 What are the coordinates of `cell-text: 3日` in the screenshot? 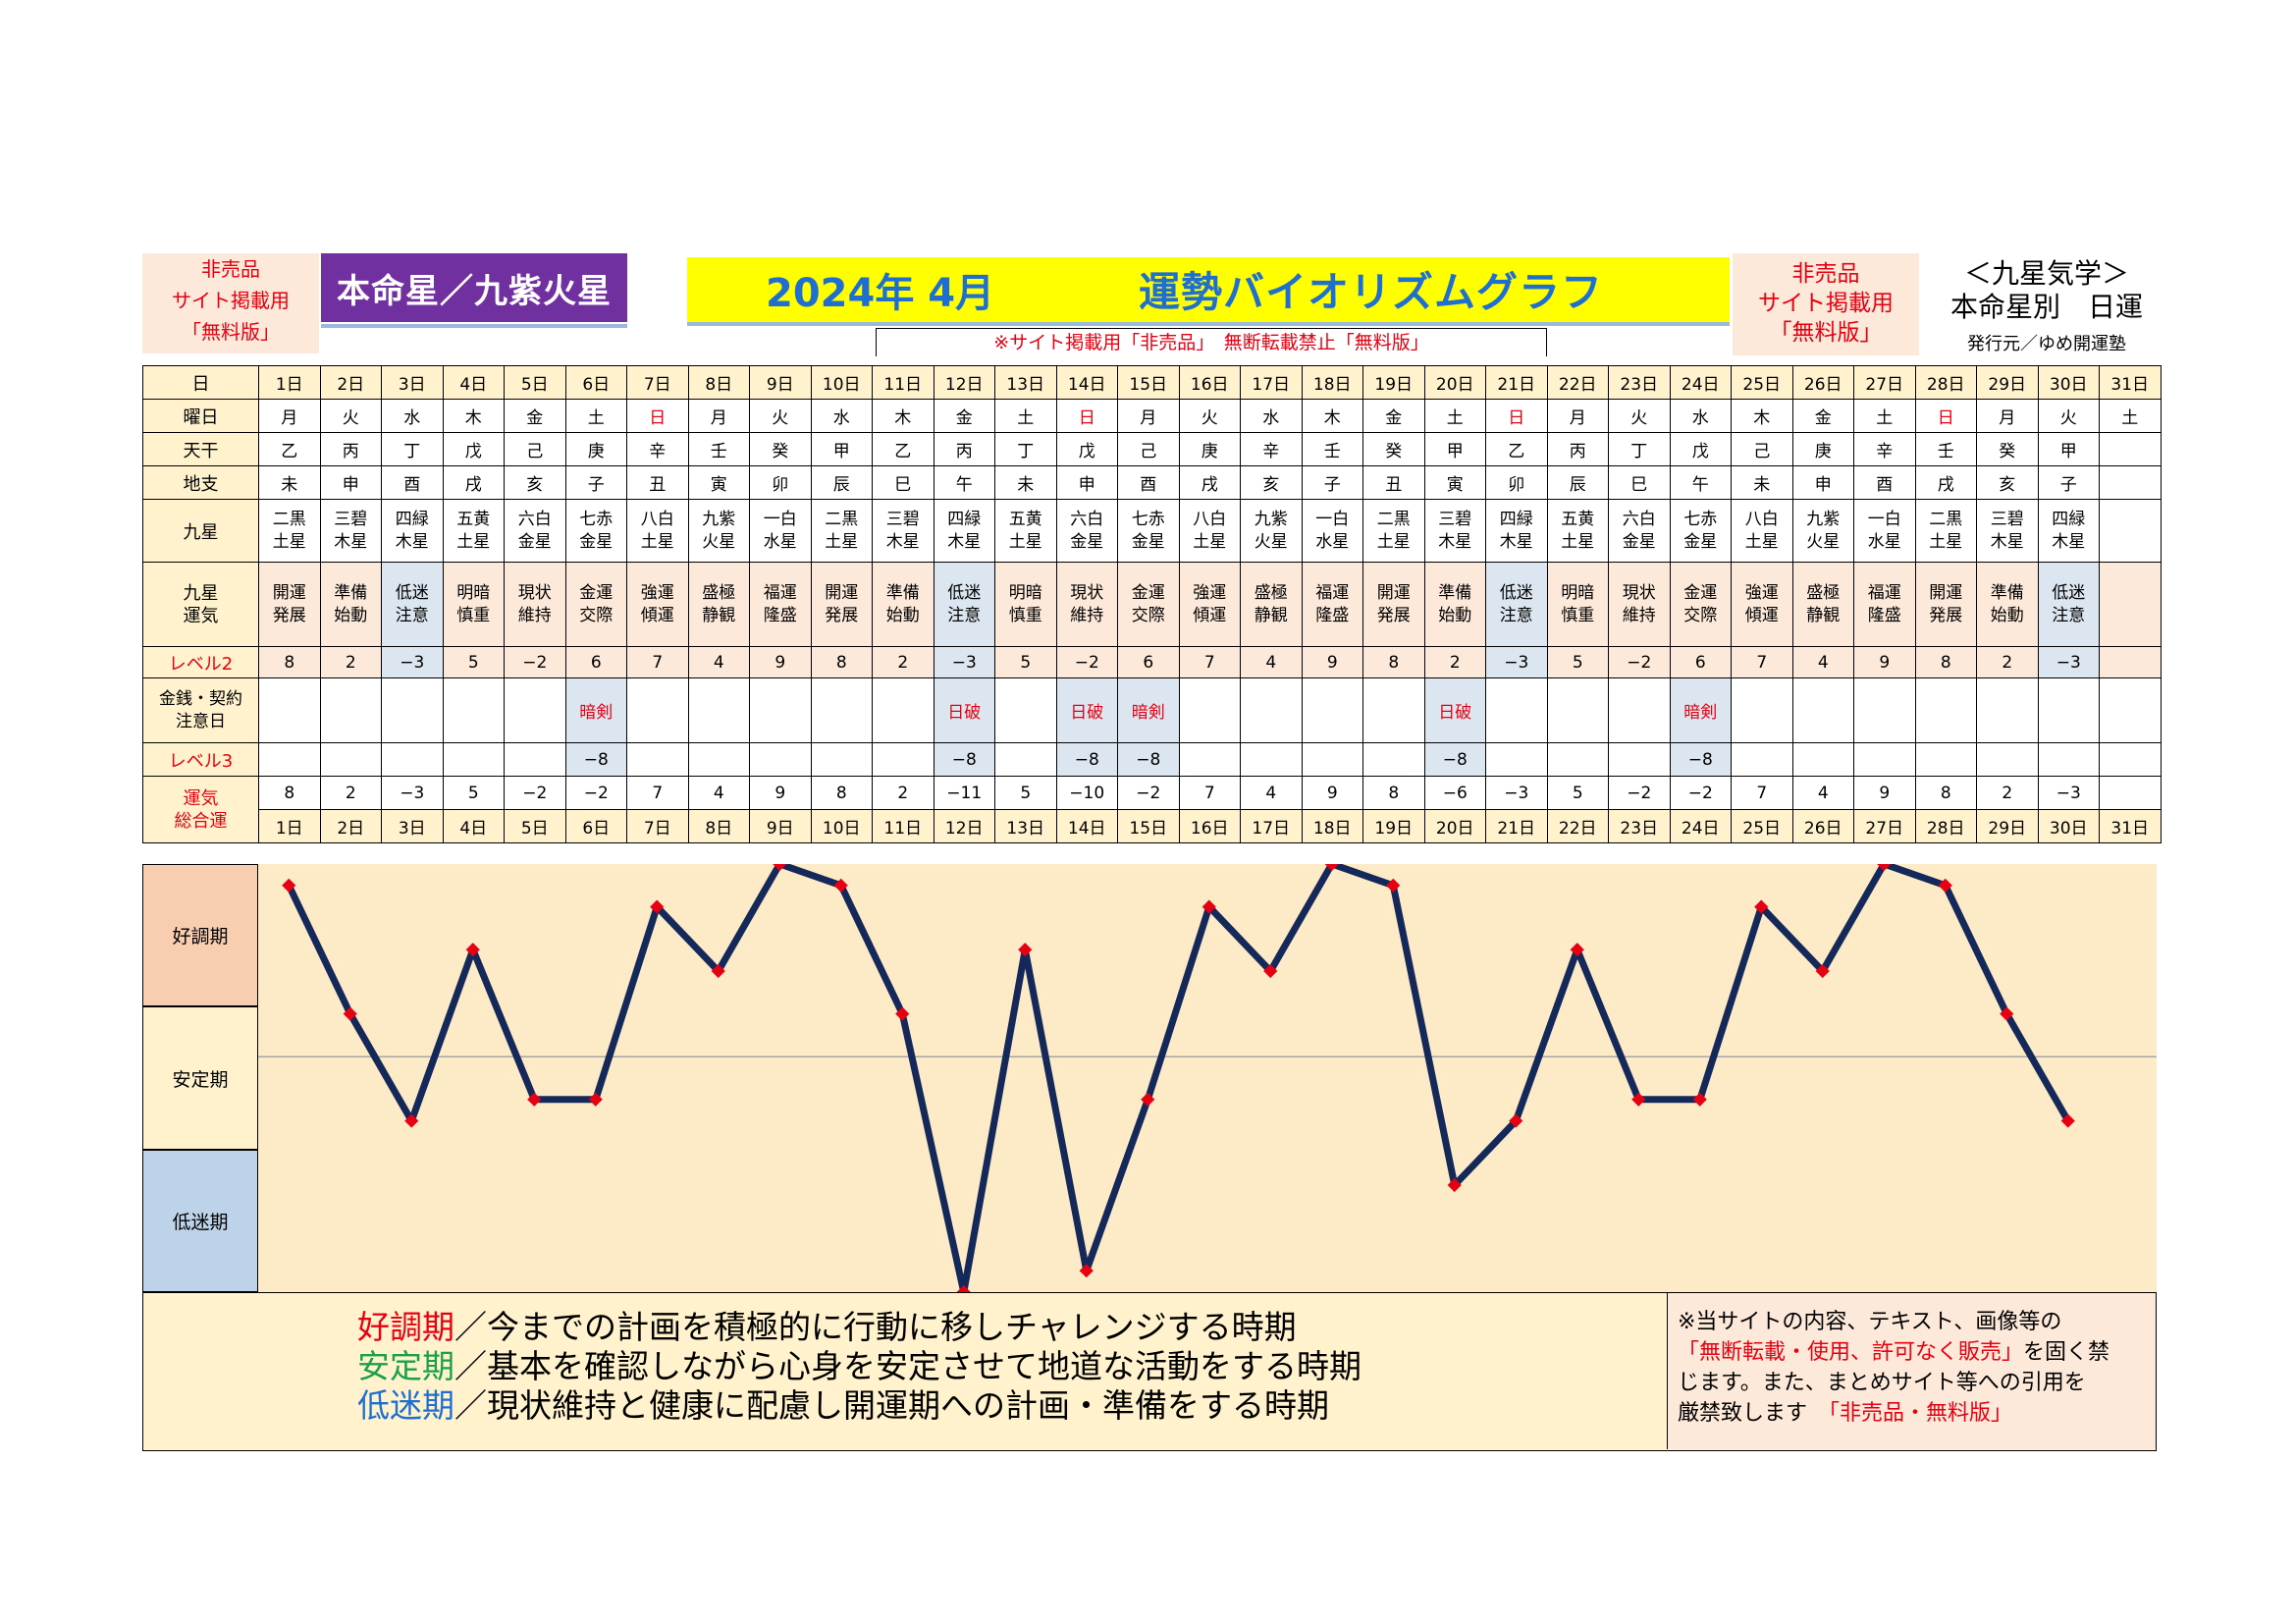 It's located at (412, 829).